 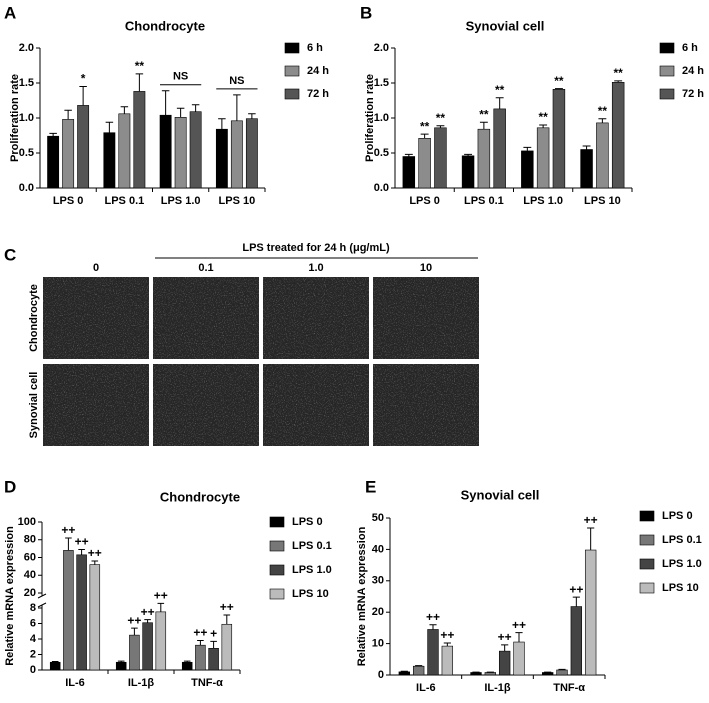 What do you see at coordinates (505, 25) in the screenshot?
I see `chart-title: Synovial cell` at bounding box center [505, 25].